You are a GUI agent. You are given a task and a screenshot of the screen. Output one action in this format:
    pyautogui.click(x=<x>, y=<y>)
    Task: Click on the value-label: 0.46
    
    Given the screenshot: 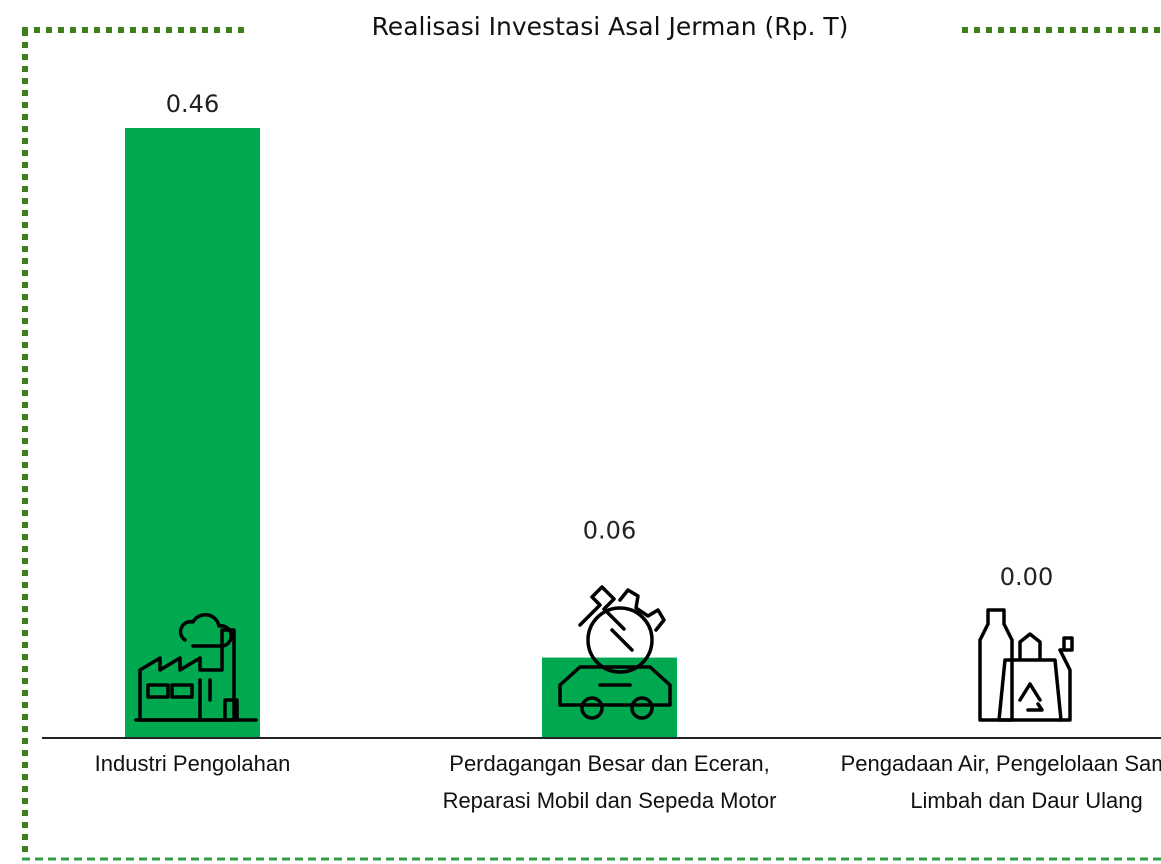 What is the action you would take?
    pyautogui.click(x=192, y=104)
    